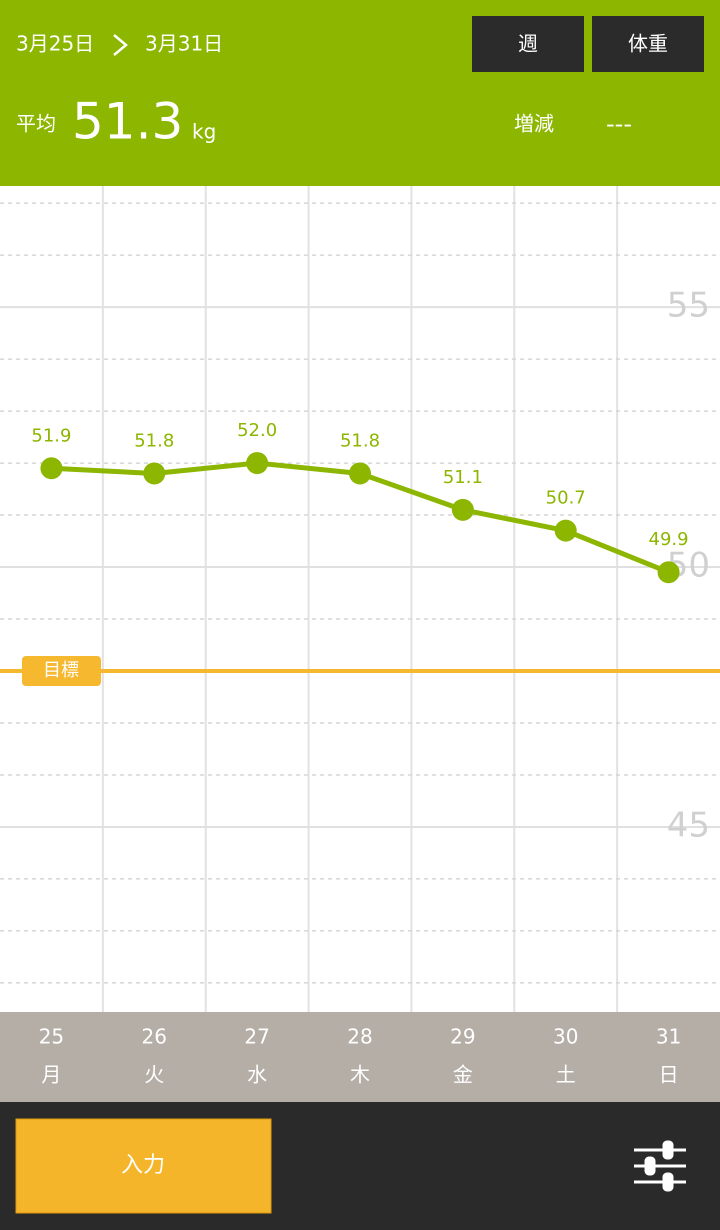 The image size is (720, 1230). I want to click on average-value: 51.3, so click(127, 122).